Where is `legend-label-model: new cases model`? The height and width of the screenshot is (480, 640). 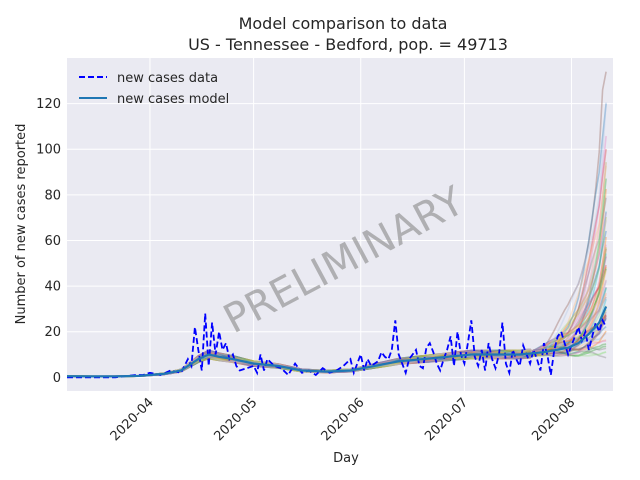 legend-label-model: new cases model is located at coordinates (173, 99).